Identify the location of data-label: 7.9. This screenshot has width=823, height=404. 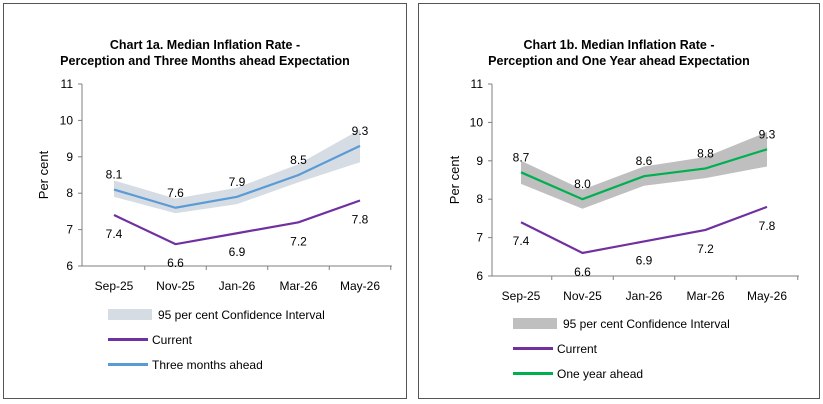
(237, 182).